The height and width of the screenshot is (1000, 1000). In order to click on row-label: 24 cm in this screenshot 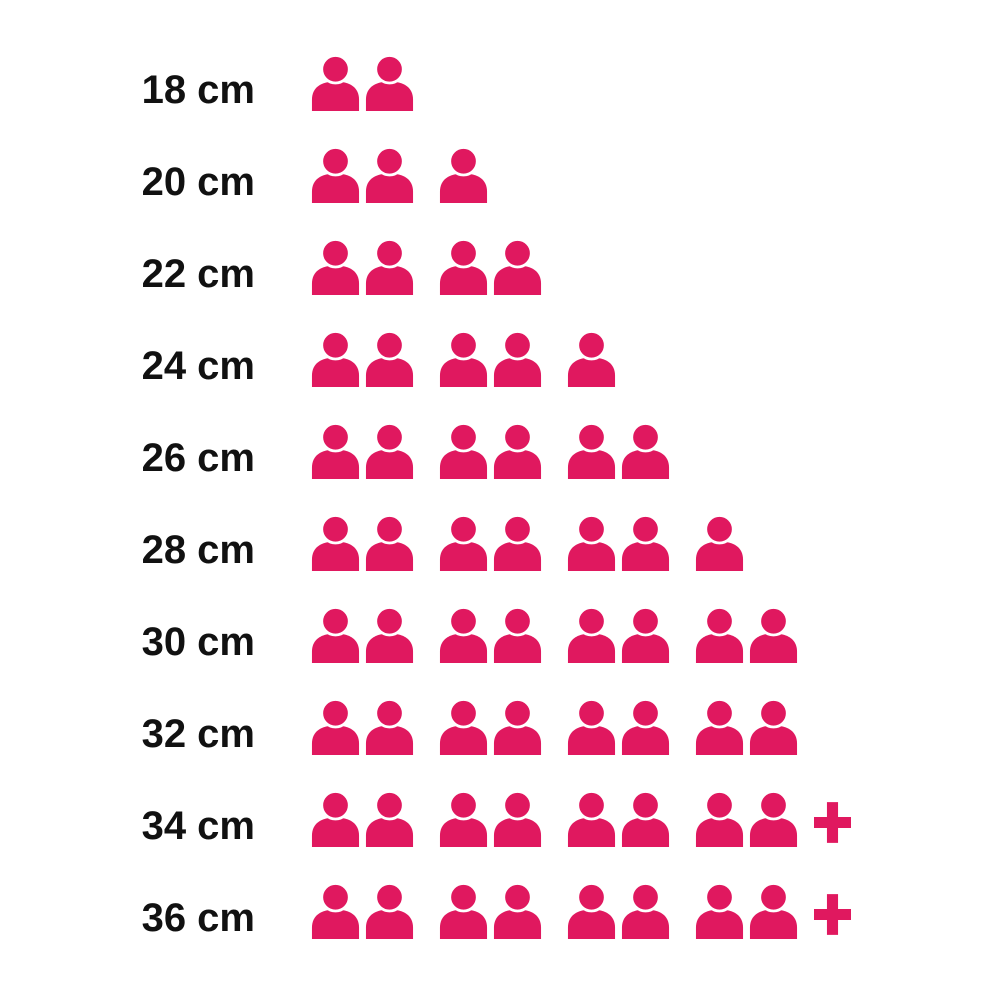, I will do `click(198, 365)`.